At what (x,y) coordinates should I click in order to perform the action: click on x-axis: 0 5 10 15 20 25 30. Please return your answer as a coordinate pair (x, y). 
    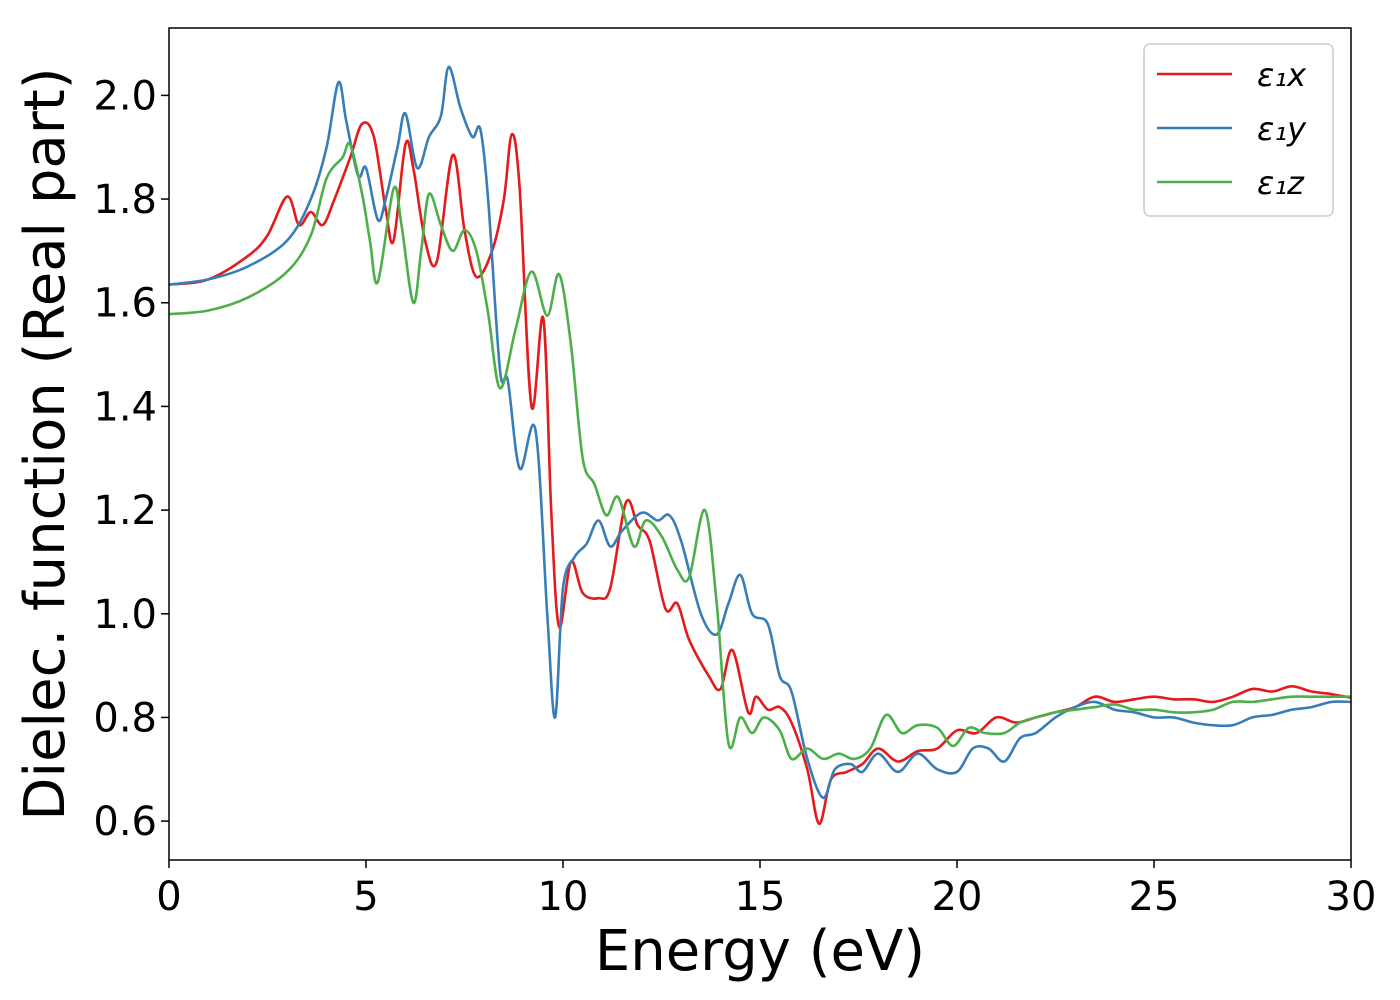
    Looking at the image, I should click on (766, 890).